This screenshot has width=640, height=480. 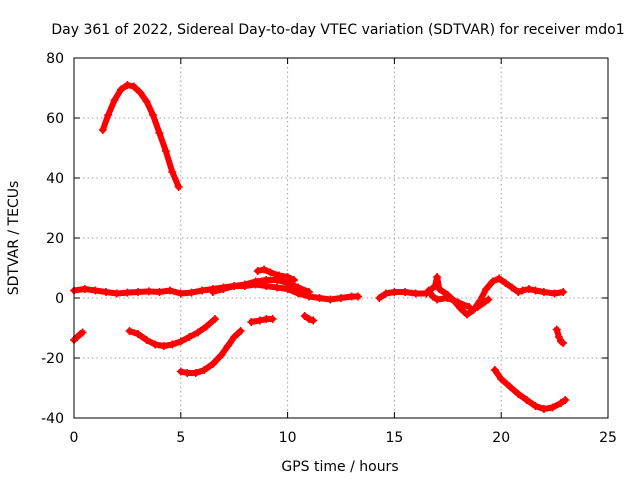 What do you see at coordinates (471, 296) in the screenshot?
I see `series-band-zero-c` at bounding box center [471, 296].